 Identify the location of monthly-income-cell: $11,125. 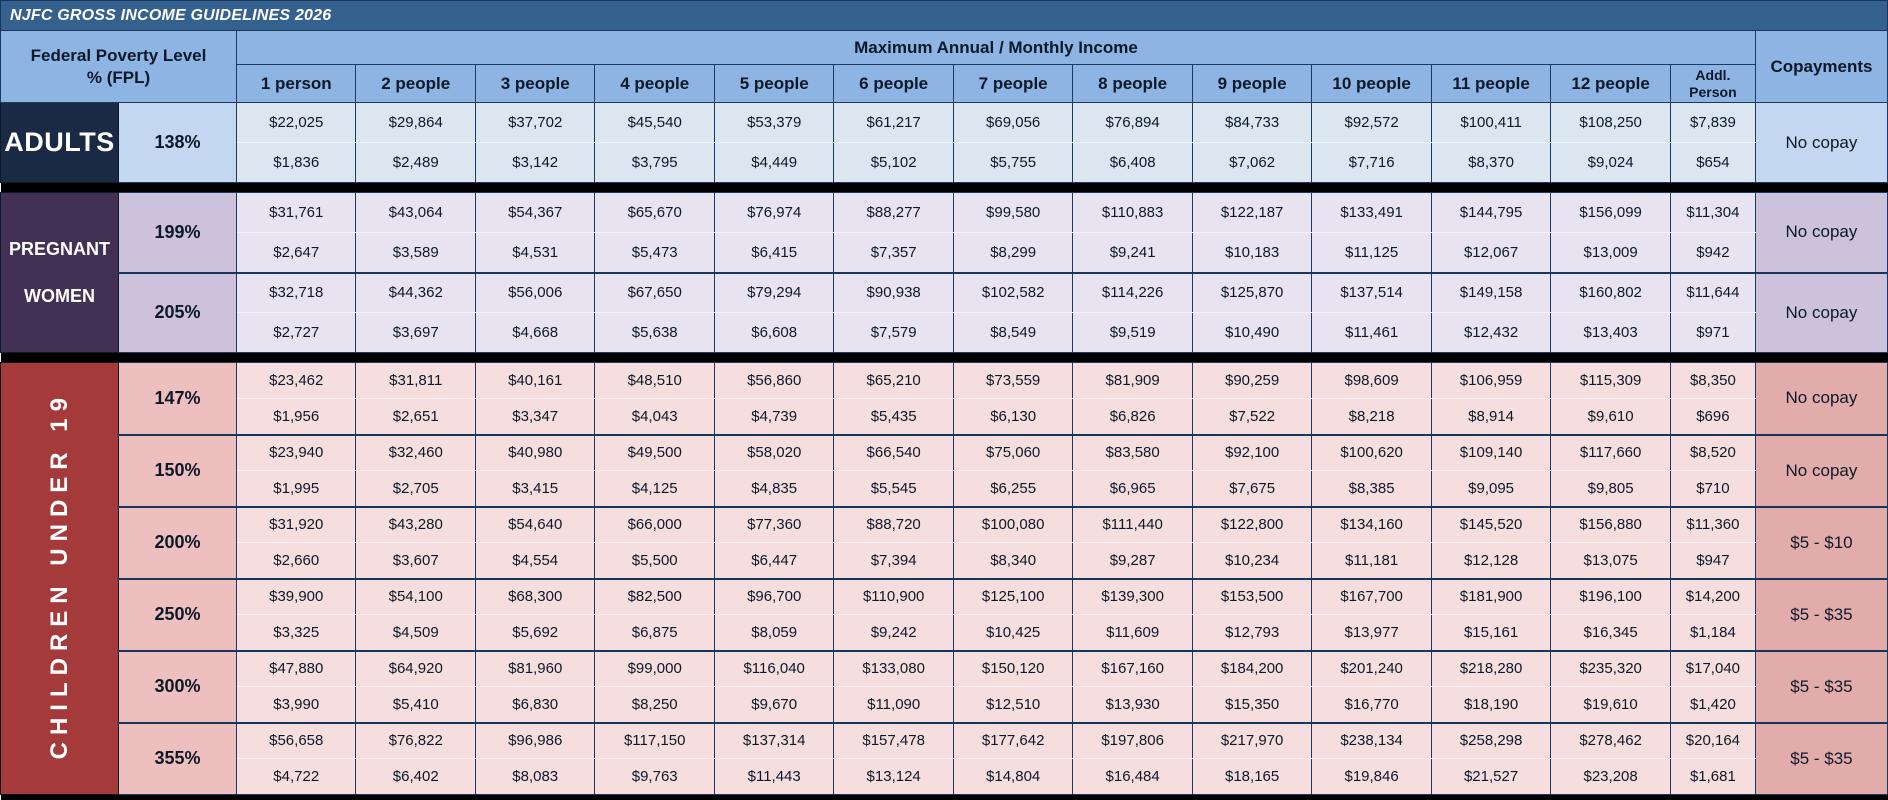
(1371, 252).